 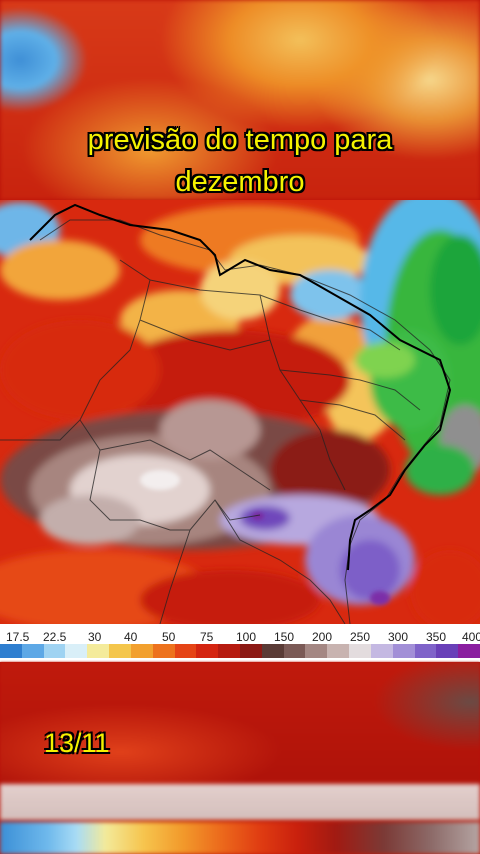 What do you see at coordinates (169, 637) in the screenshot?
I see `scale-tick: 50` at bounding box center [169, 637].